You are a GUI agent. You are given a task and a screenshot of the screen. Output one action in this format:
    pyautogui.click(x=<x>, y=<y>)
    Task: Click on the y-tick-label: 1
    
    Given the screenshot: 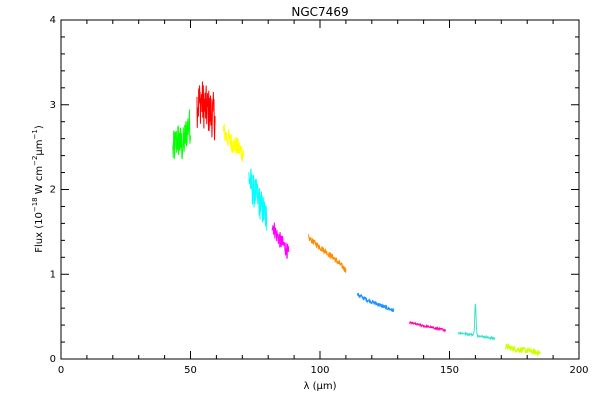 What is the action you would take?
    pyautogui.click(x=53, y=274)
    